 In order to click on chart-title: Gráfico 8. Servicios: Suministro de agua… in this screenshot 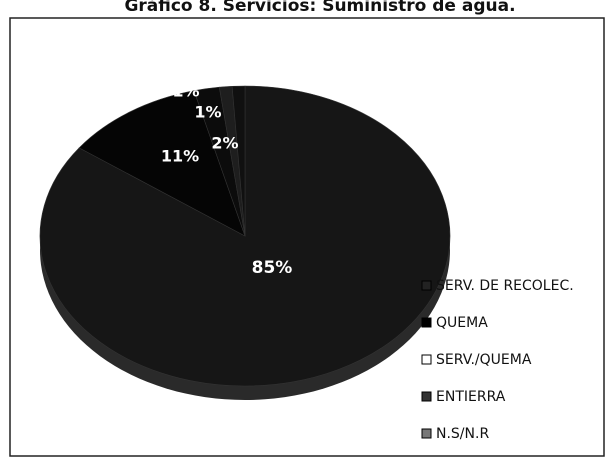, I will do `click(319, 8)`.